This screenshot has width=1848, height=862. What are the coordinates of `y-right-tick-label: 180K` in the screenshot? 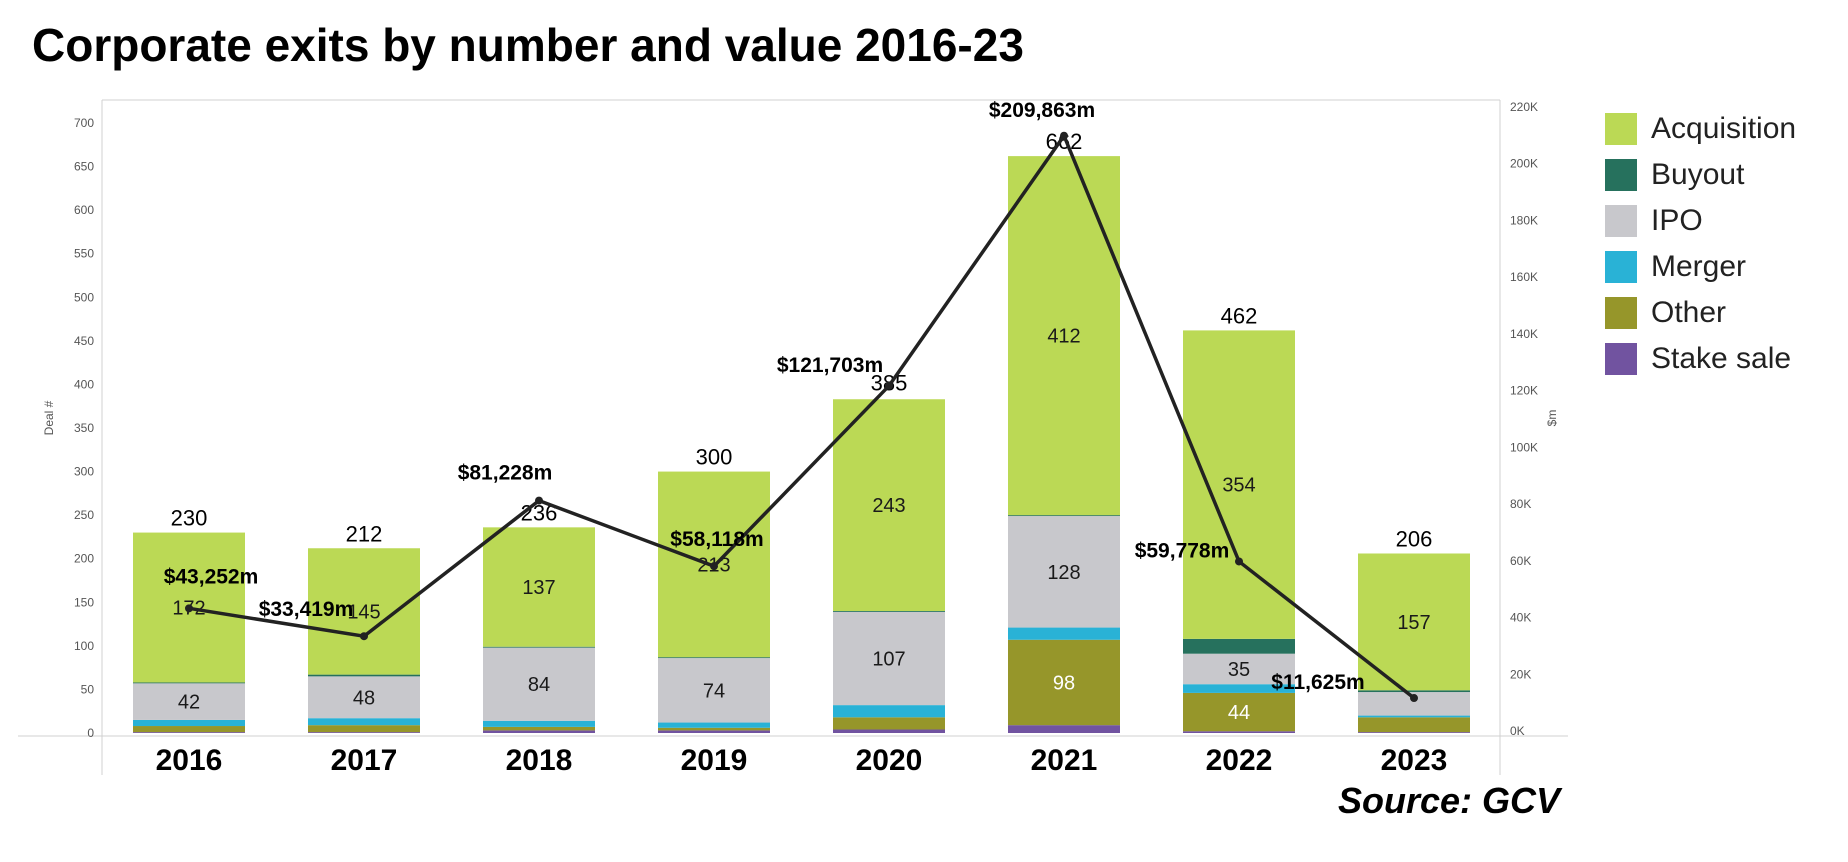 It's located at (1524, 220).